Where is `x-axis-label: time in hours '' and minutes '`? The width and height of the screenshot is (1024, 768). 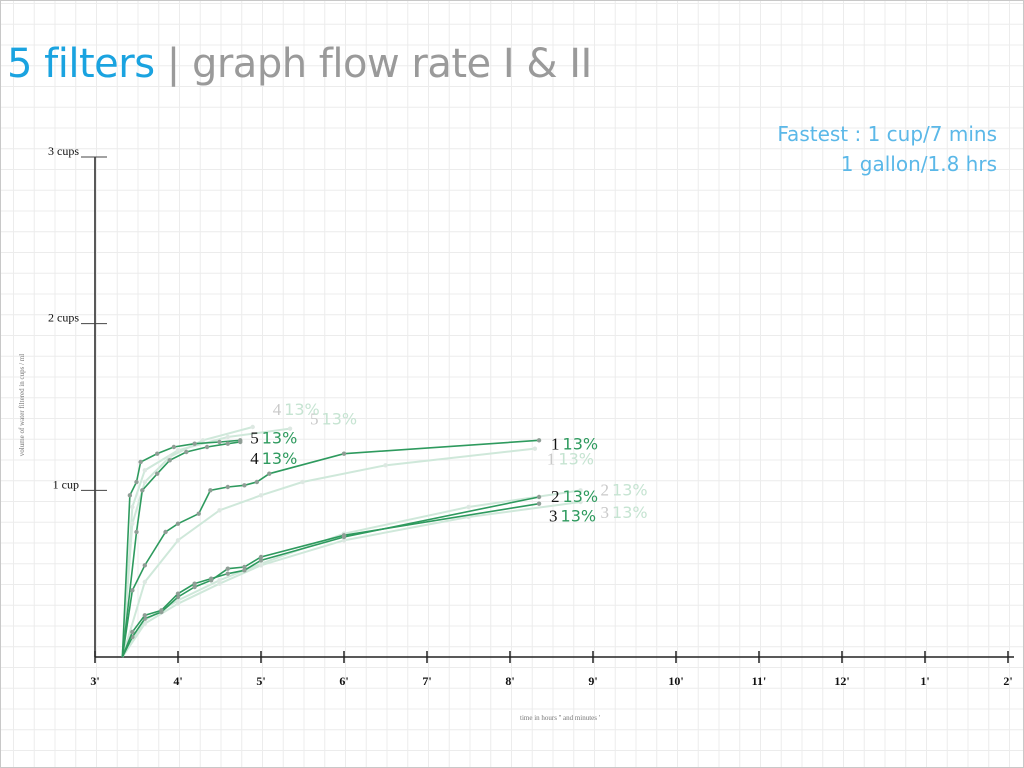
x-axis-label: time in hours '' and minutes ' is located at coordinates (560, 718).